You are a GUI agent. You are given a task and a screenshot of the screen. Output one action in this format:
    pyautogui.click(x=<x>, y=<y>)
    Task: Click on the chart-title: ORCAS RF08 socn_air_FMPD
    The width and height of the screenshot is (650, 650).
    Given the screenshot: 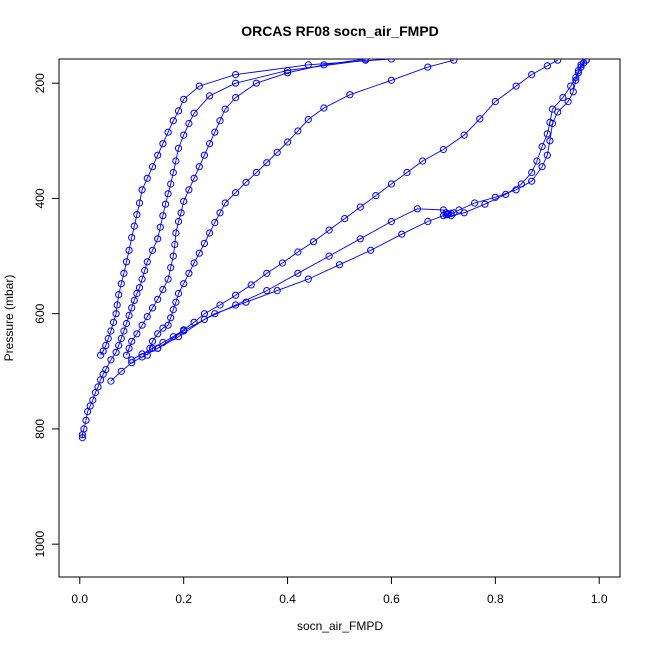 What is the action you would take?
    pyautogui.click(x=340, y=31)
    